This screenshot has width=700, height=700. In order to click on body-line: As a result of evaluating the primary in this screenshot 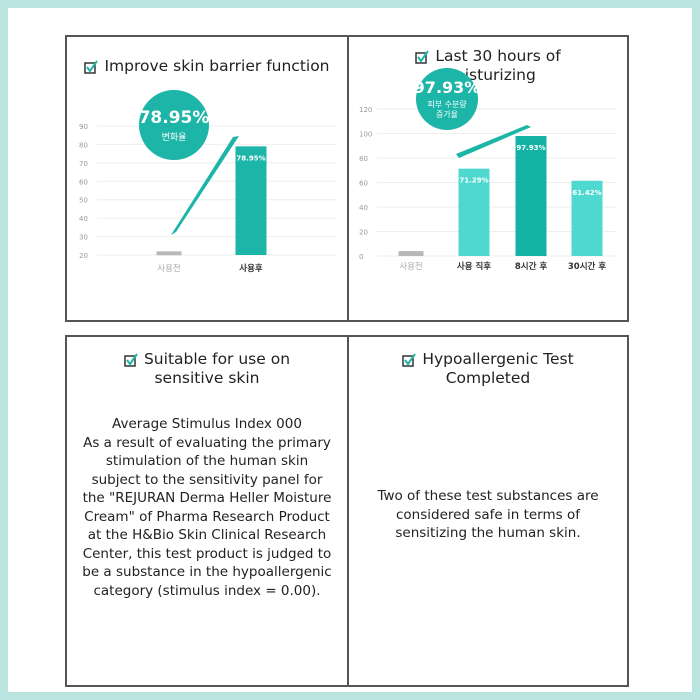, I will do `click(207, 442)`.